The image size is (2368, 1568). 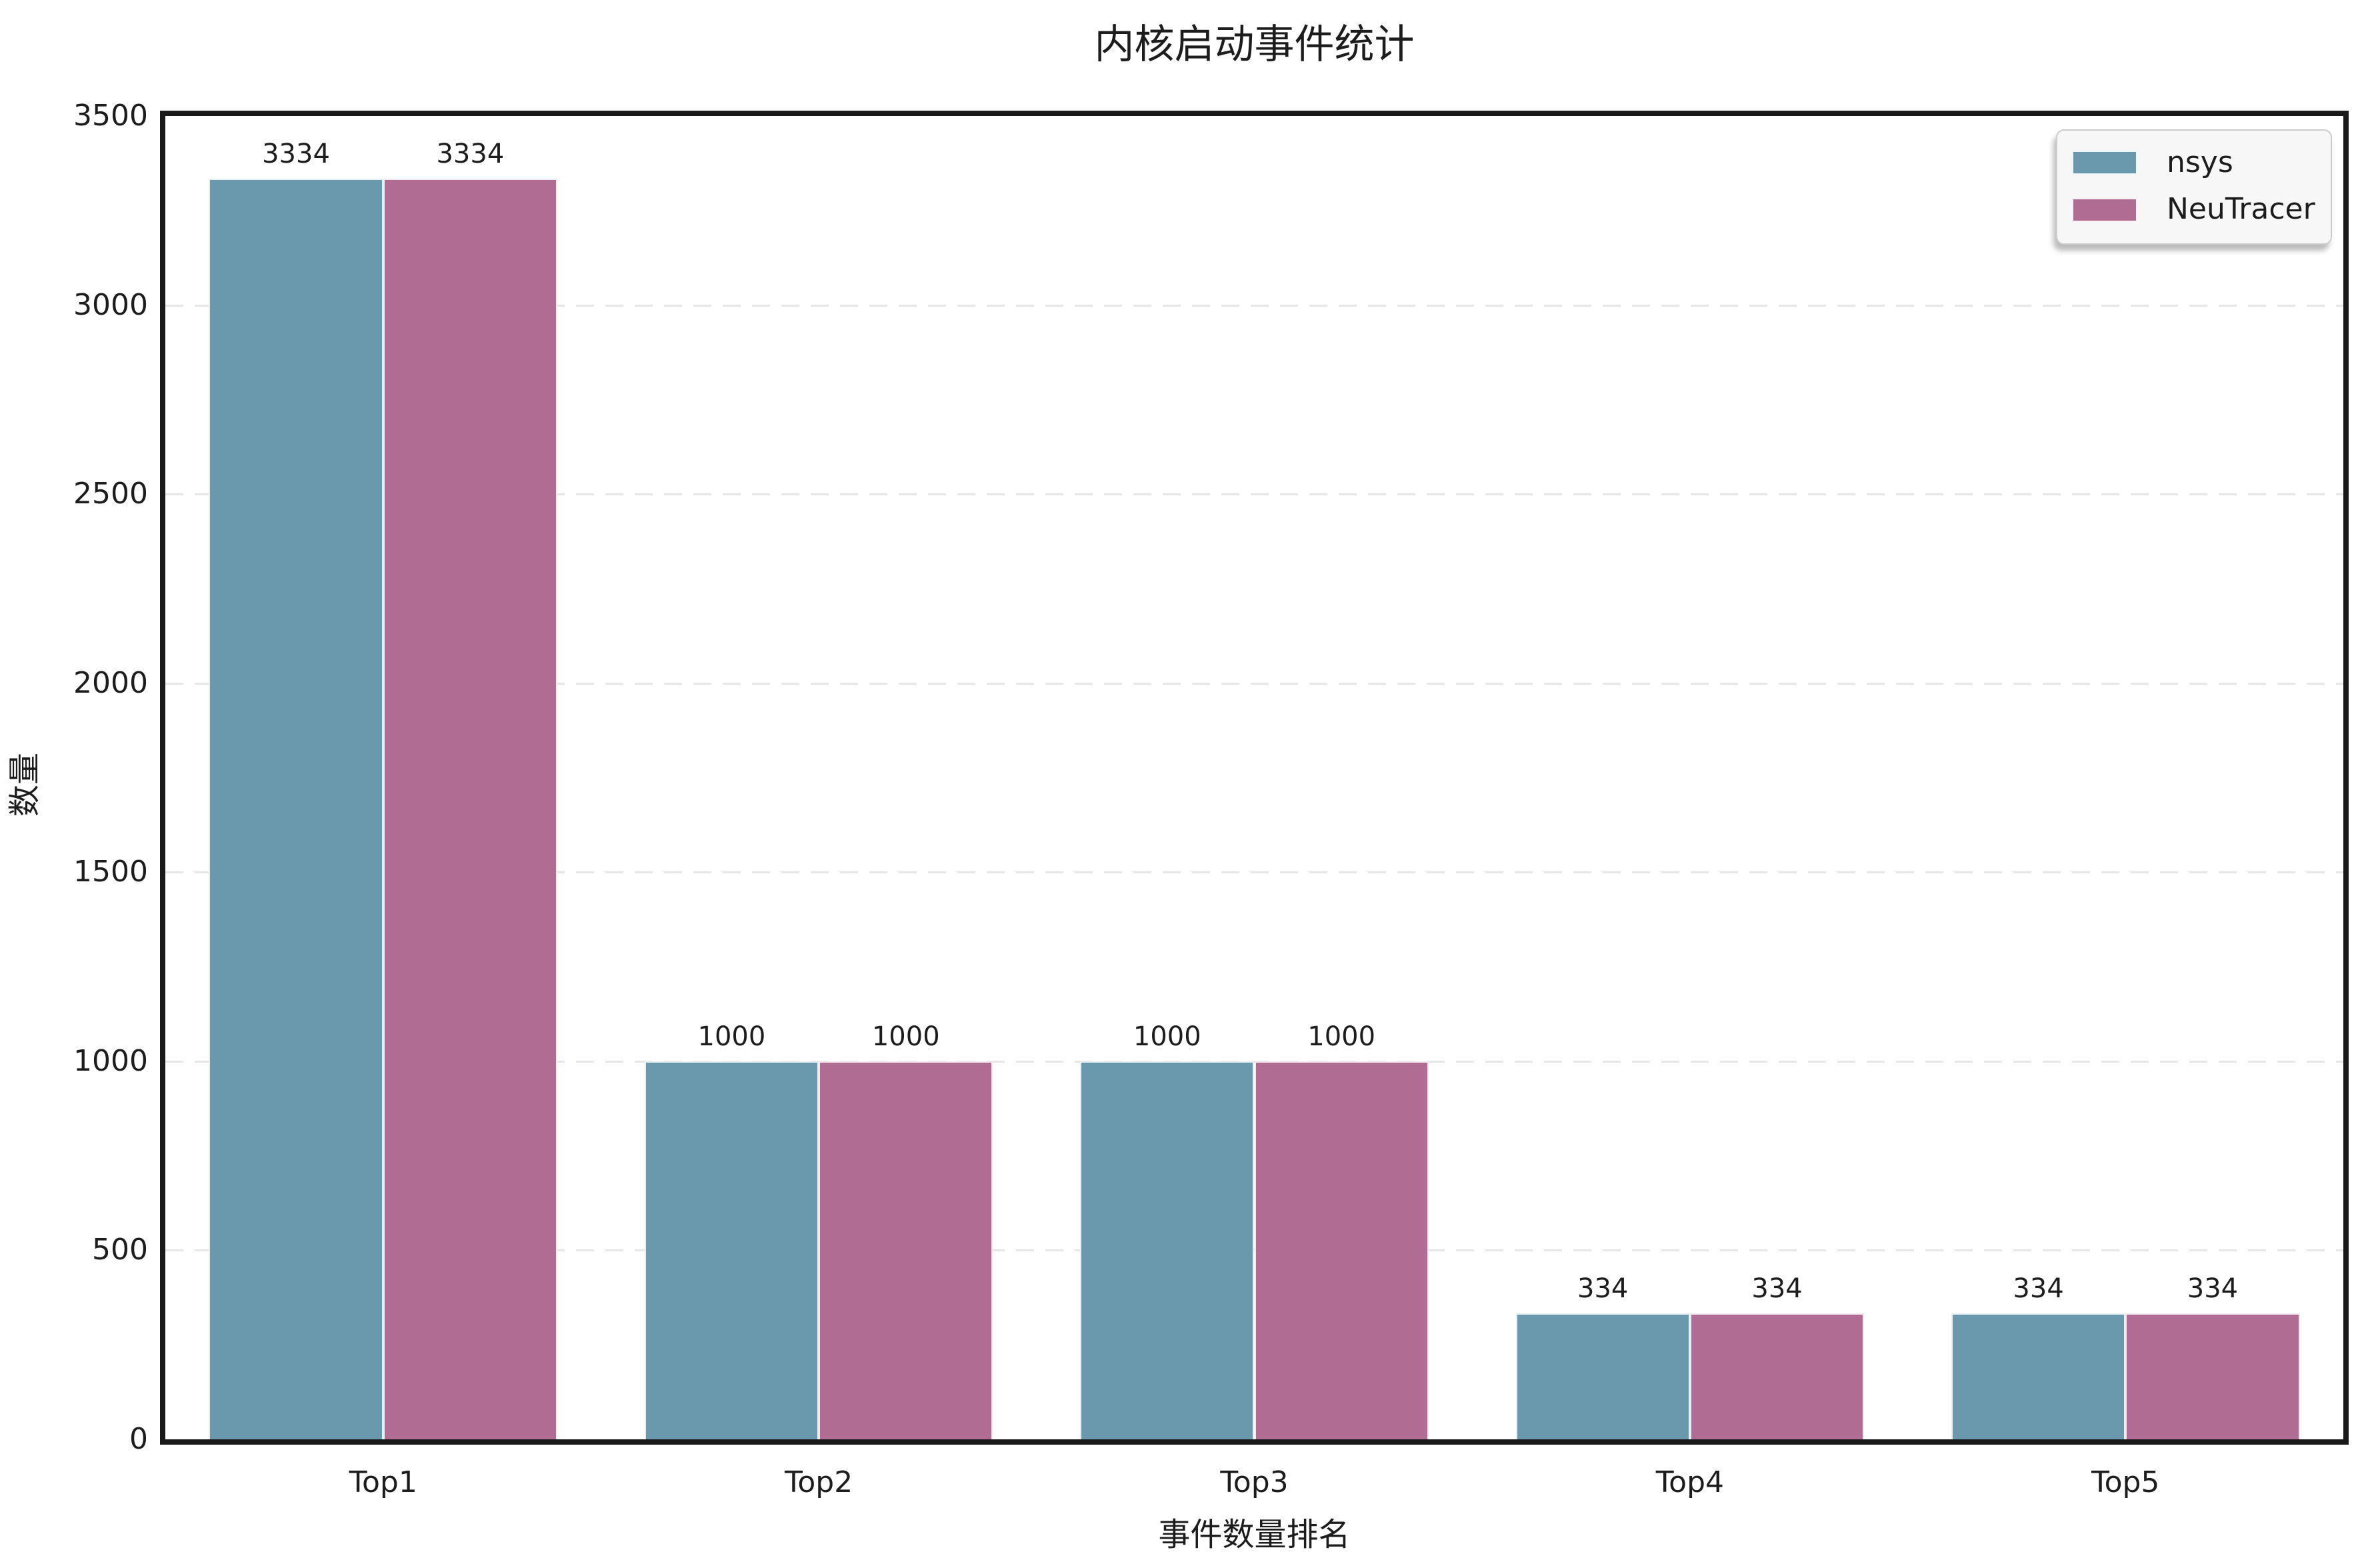 I want to click on bar-value-label-NeuTracer-Top3: 1000, so click(x=1341, y=1036).